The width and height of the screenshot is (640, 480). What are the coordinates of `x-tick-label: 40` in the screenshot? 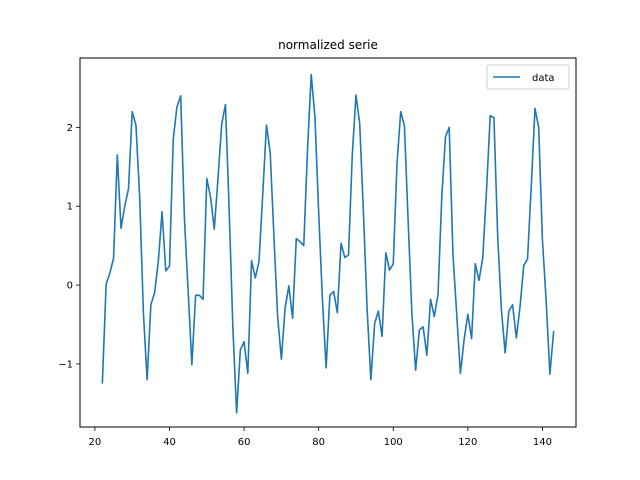 It's located at (169, 442).